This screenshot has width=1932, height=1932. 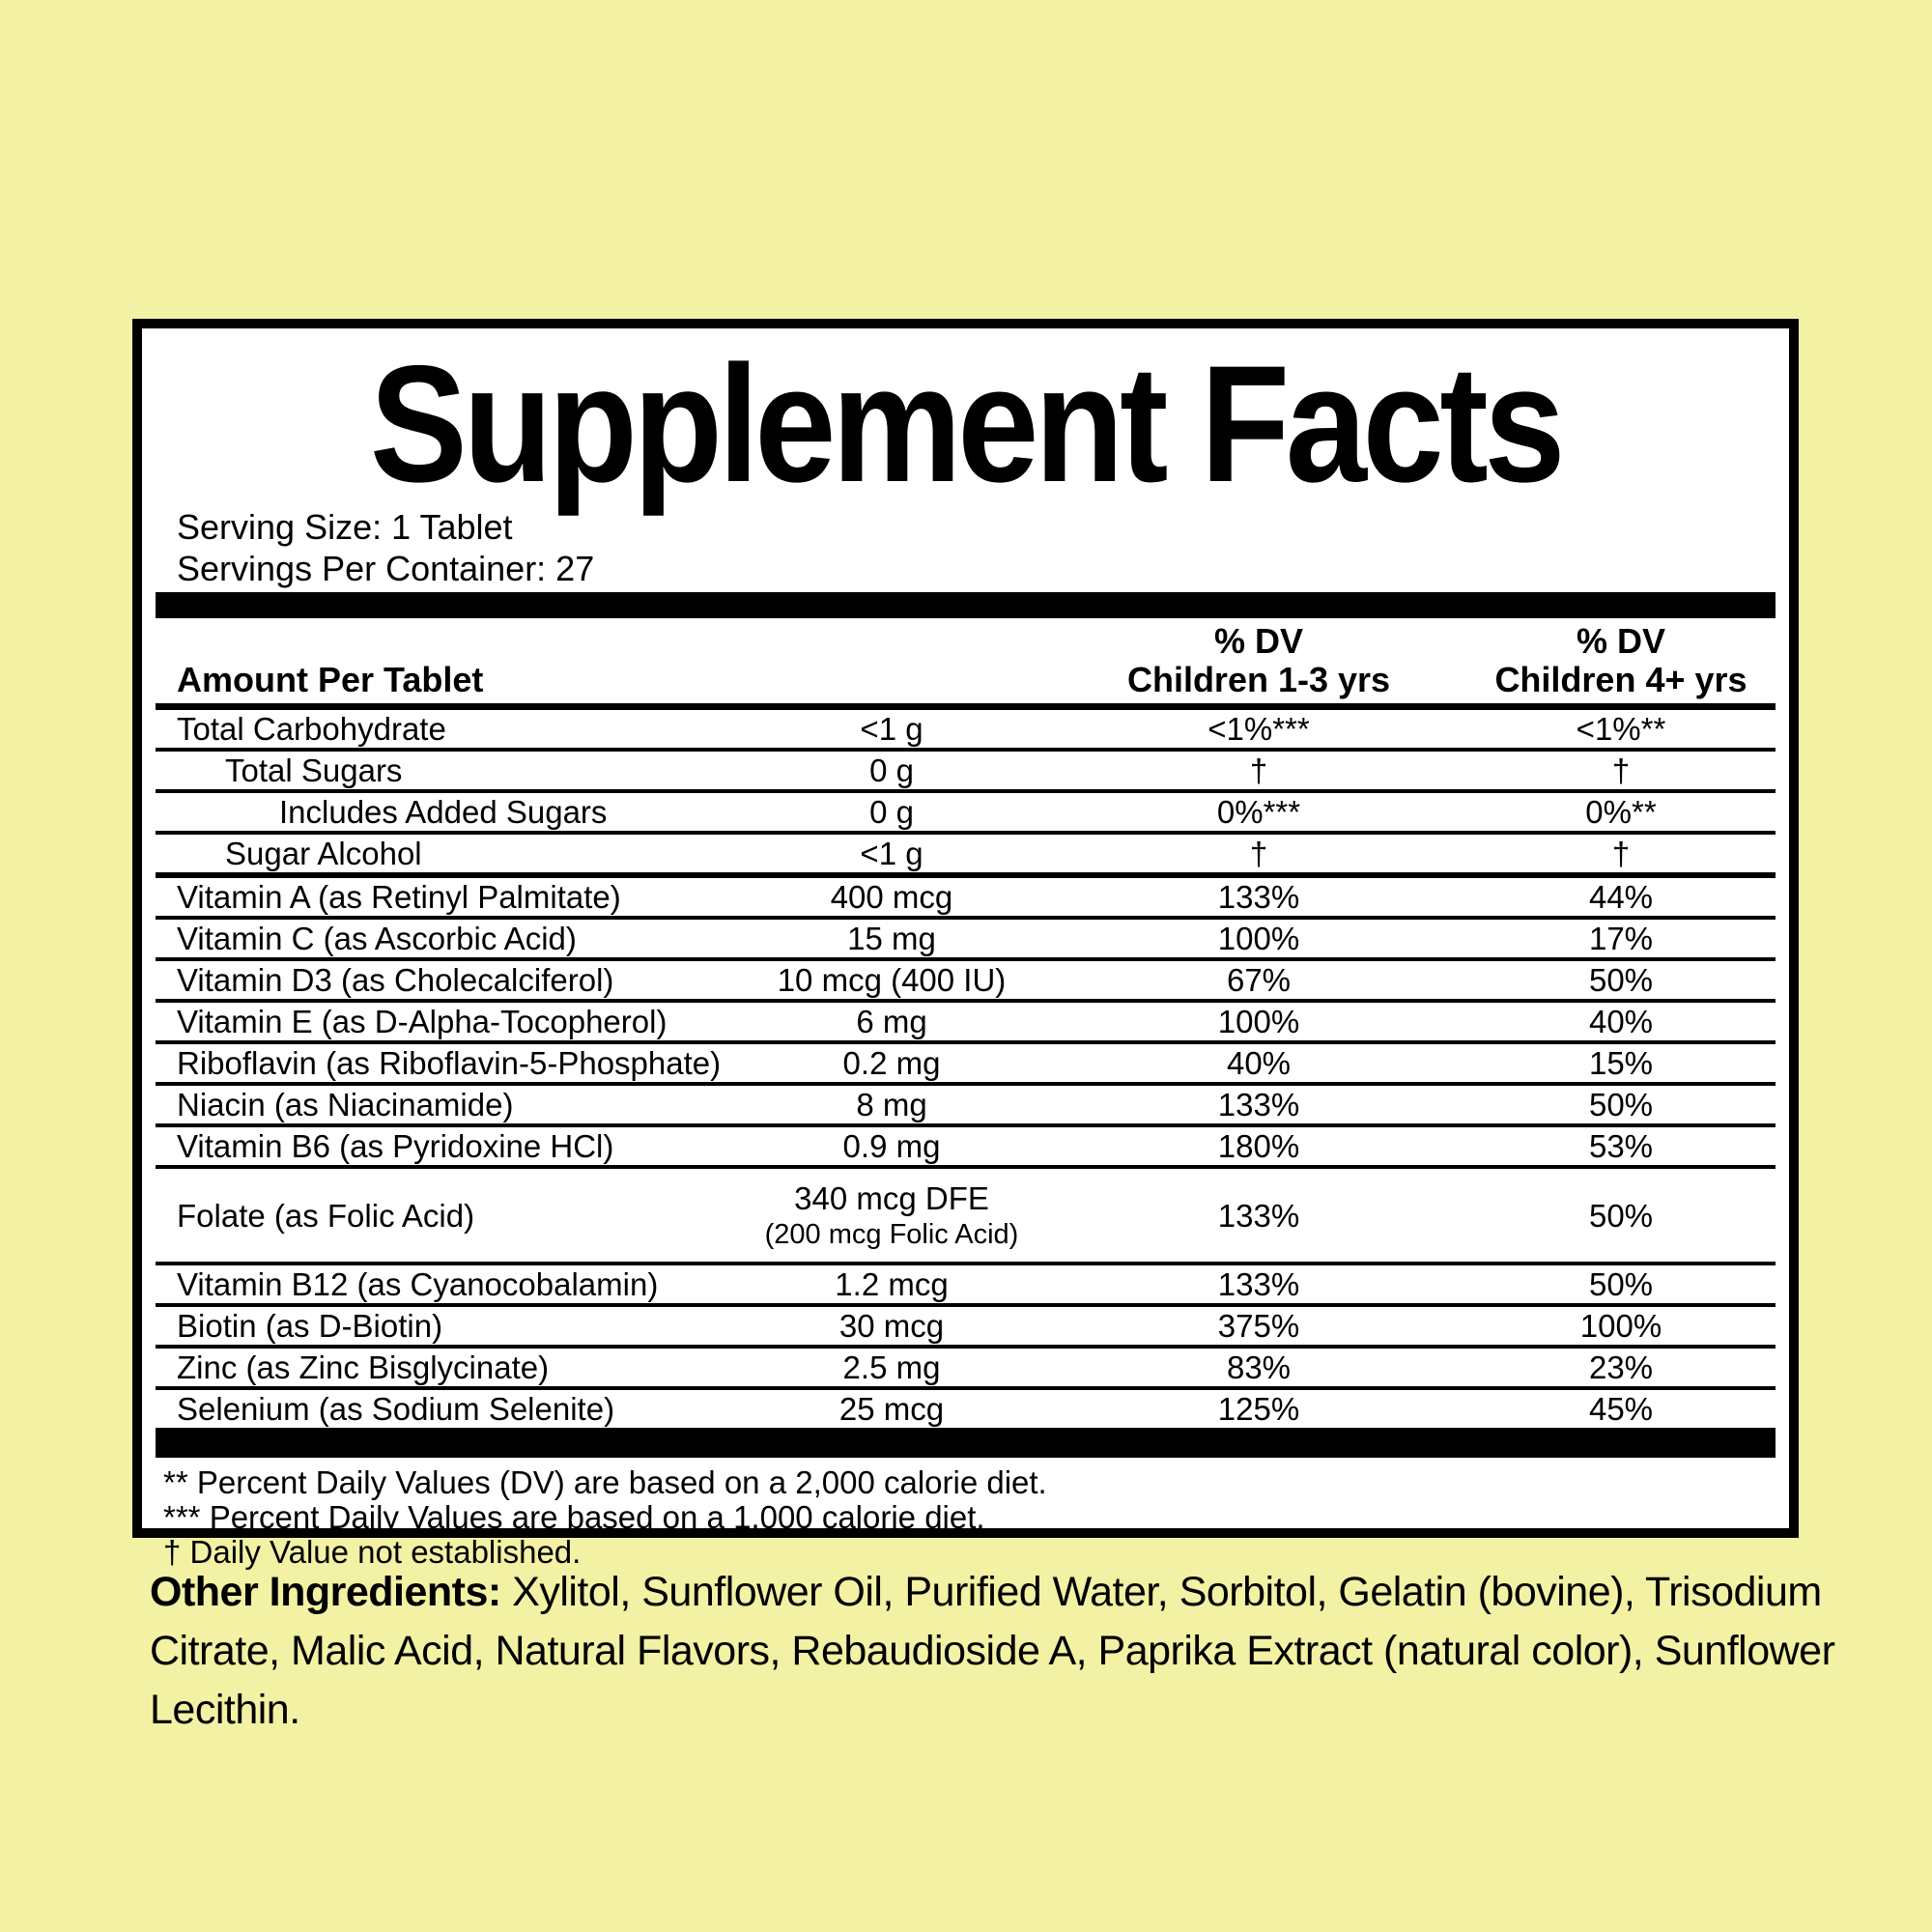 I want to click on dv-children-1-3-value: 125%, so click(x=1258, y=1409).